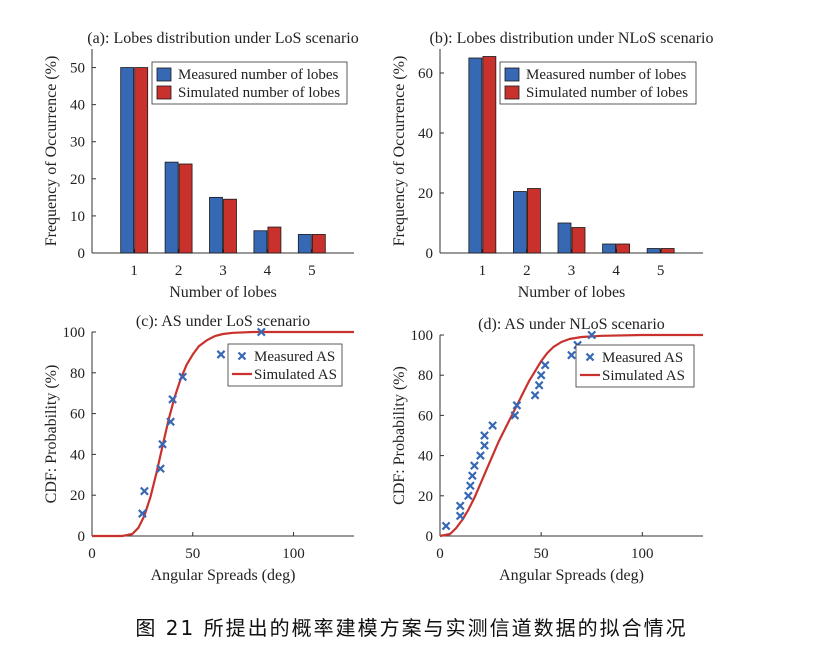 This screenshot has height=656, width=823. I want to click on legend-marker, so click(242, 356).